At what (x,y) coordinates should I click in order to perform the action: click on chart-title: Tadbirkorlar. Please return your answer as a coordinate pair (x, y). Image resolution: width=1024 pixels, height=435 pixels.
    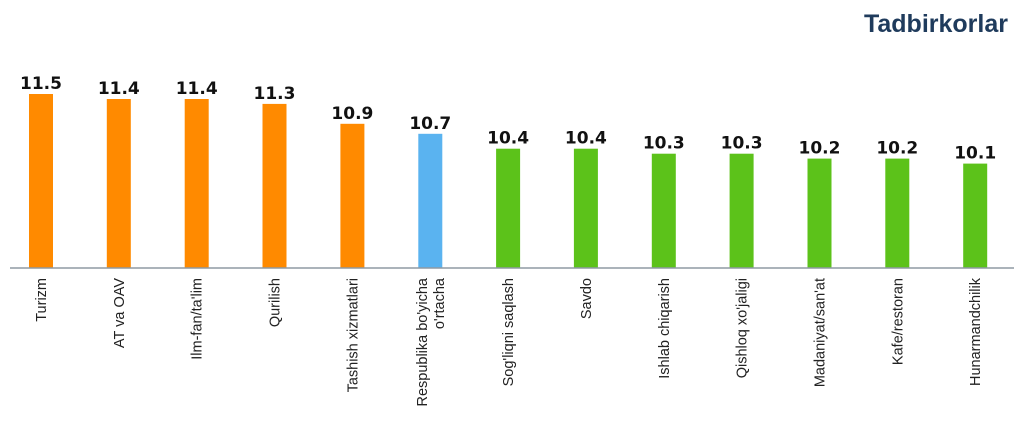
    Looking at the image, I should click on (935, 24).